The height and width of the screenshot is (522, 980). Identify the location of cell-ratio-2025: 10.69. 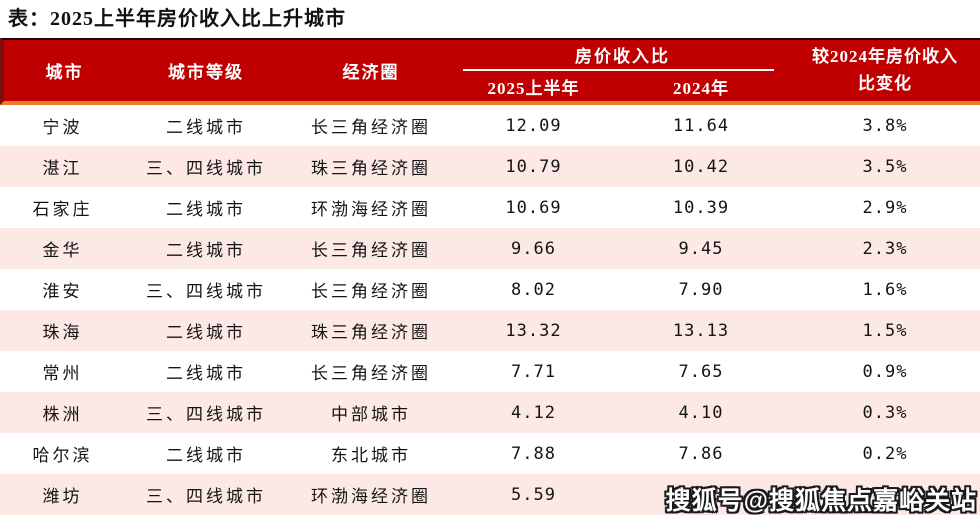
(533, 207).